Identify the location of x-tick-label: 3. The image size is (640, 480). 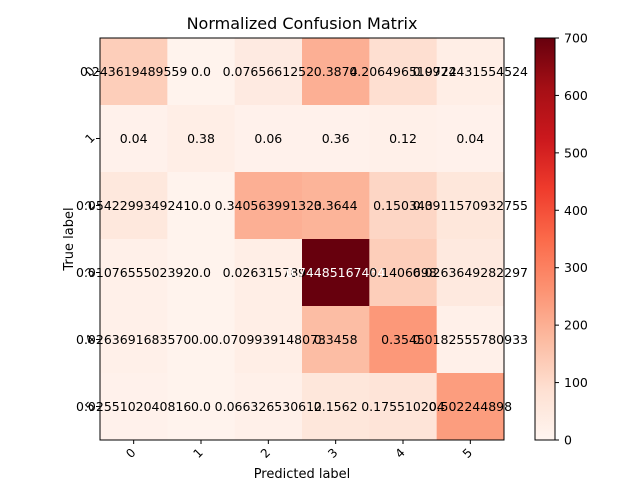
(332, 453).